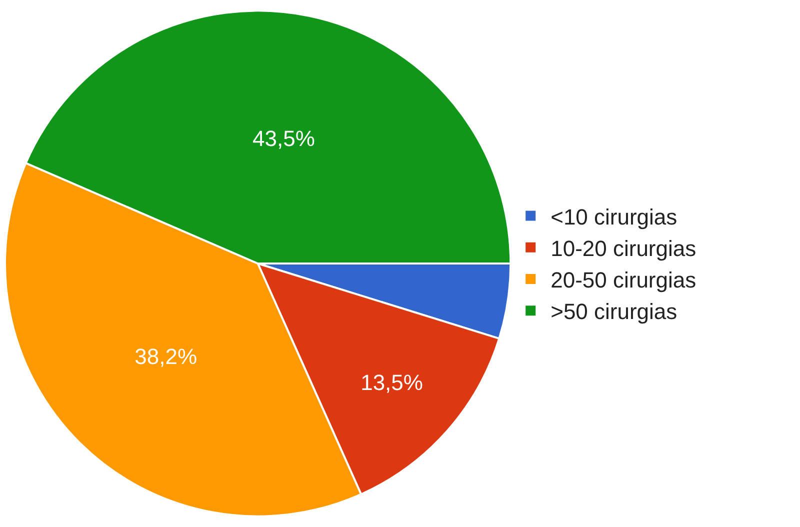  I want to click on legend-label: 20-50 cirurgias, so click(623, 280).